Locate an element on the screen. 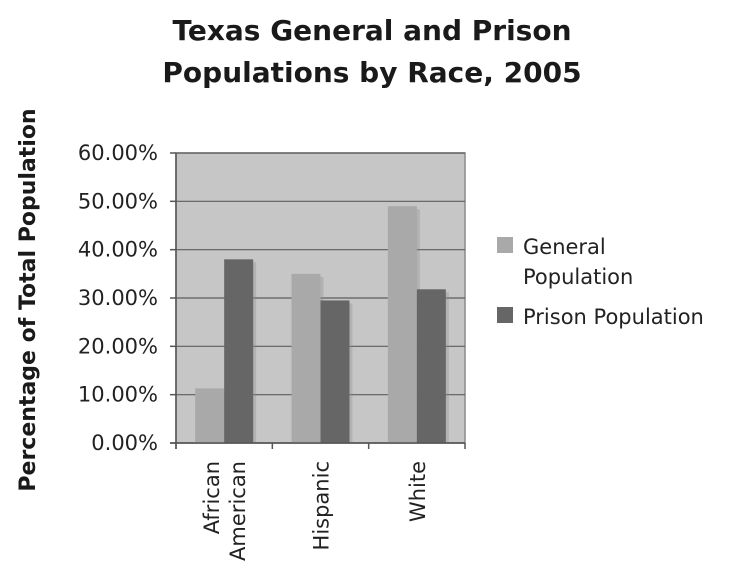 The image size is (750, 588). y-tick-label: 0.00% is located at coordinates (124, 443).